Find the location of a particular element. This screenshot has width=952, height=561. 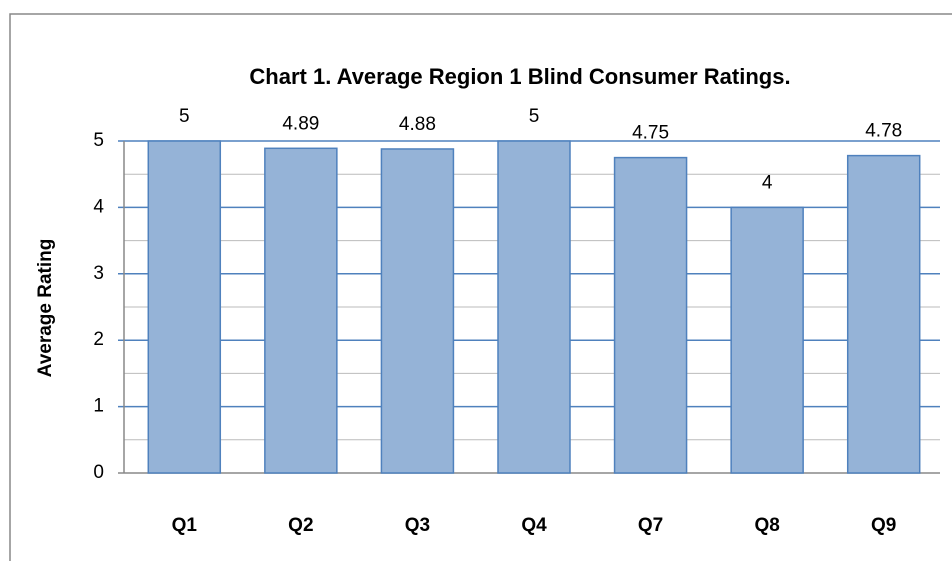

data-label: 4.75 is located at coordinates (650, 133).